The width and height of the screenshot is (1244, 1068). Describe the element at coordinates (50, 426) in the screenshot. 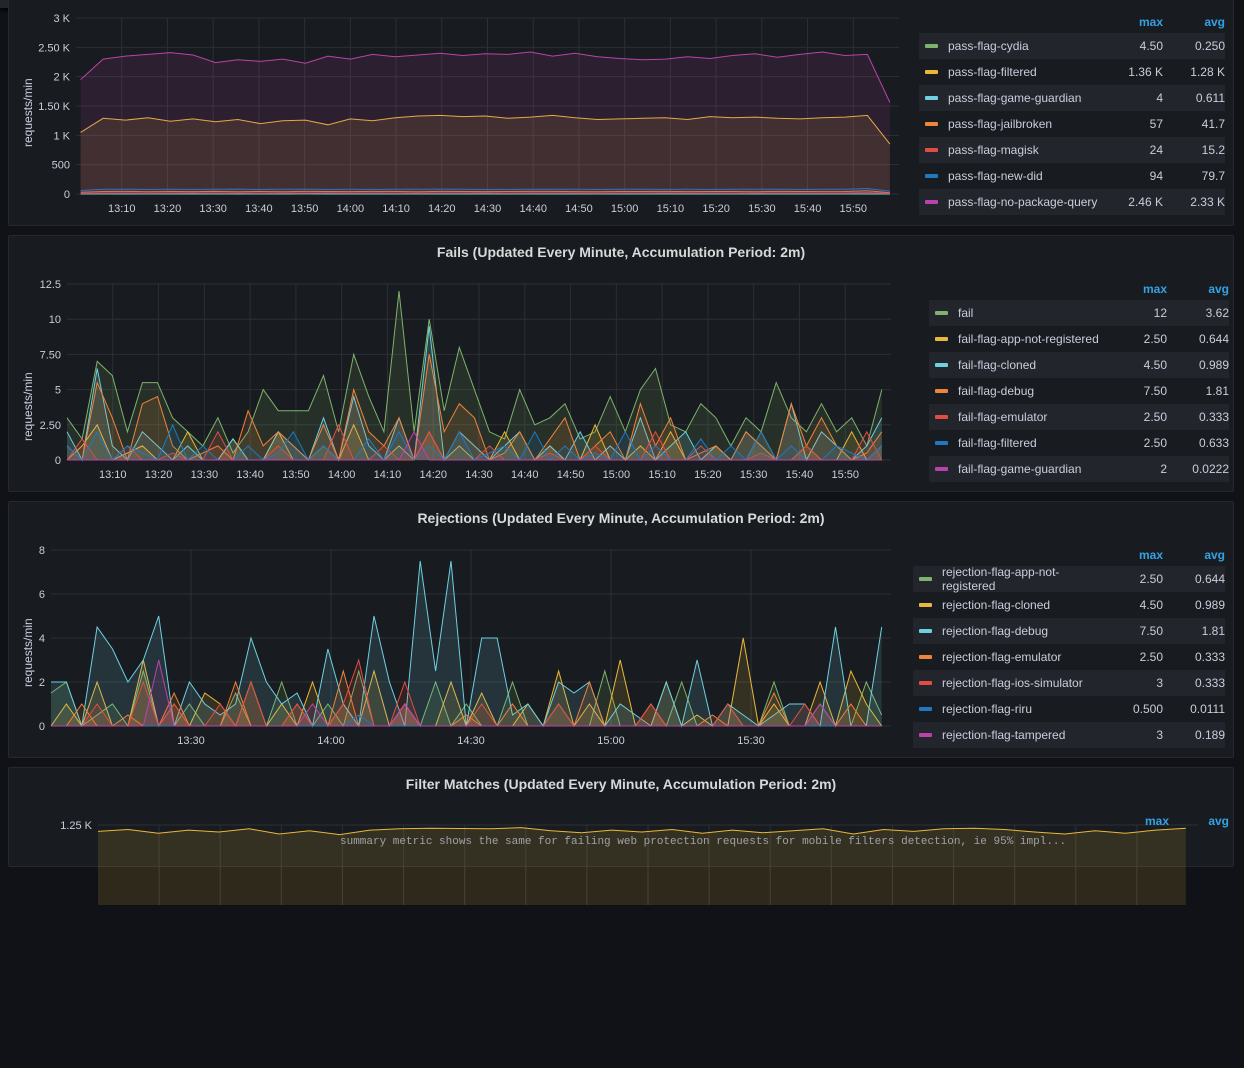

I see `y-tick-label: 2.50` at that location.